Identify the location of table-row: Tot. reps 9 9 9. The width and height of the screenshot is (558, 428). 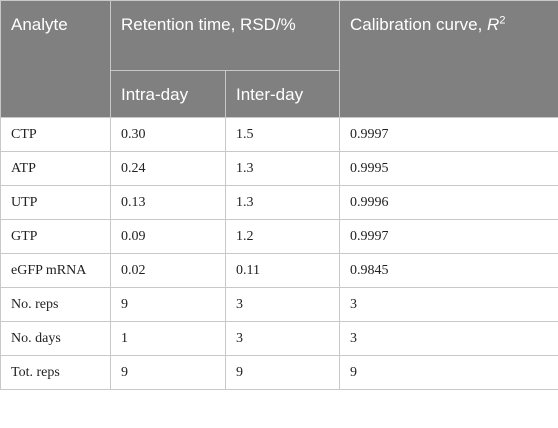
(279, 372).